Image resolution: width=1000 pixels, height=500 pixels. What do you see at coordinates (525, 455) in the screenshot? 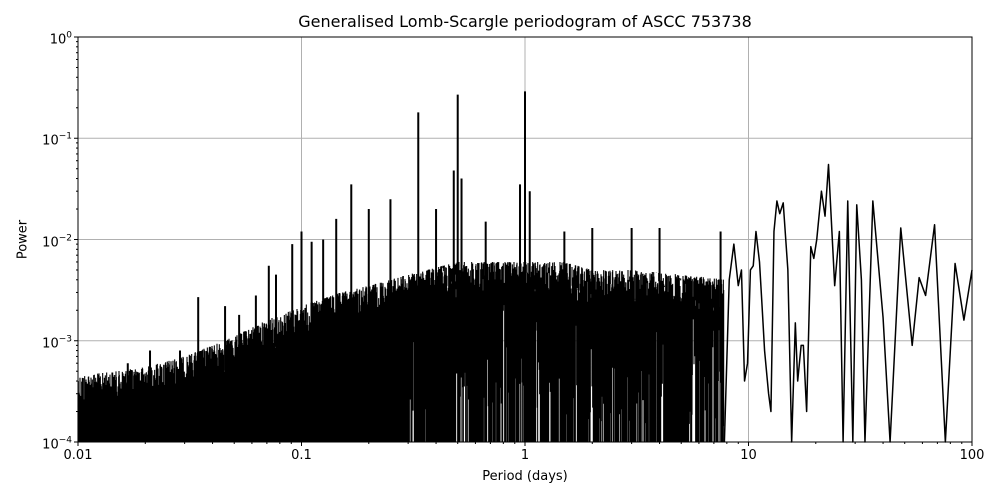
I see `x-tick-label: 1` at bounding box center [525, 455].